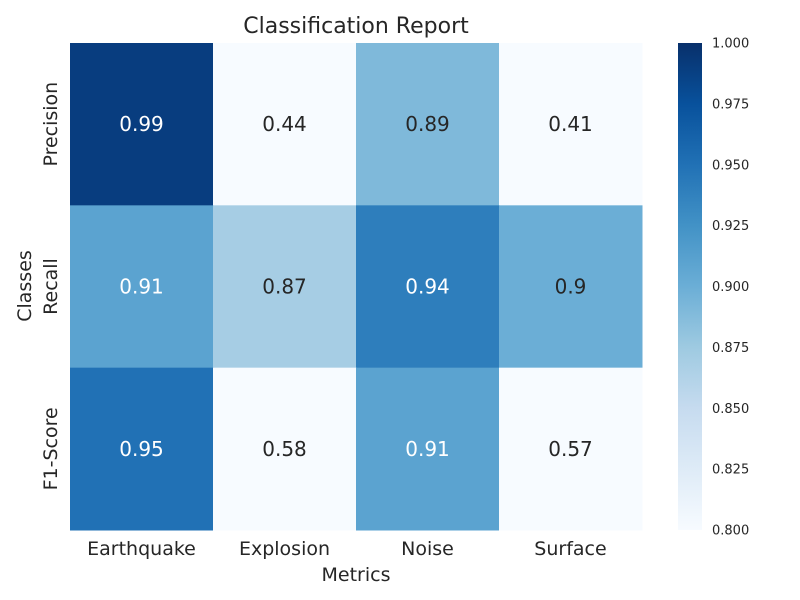  Describe the element at coordinates (284, 549) in the screenshot. I see `x-tick-label: Explosion` at that location.